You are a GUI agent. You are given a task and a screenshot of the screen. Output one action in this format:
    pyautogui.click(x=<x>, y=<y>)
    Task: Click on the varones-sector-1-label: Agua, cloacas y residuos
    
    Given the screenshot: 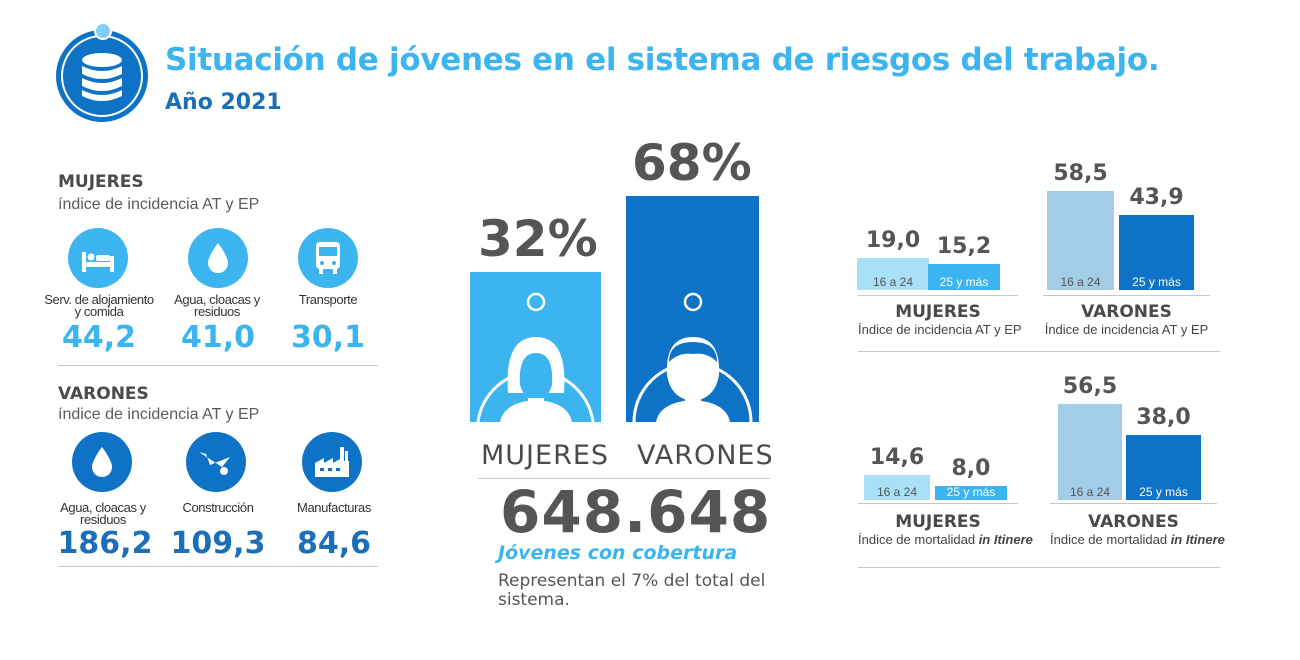 What is the action you would take?
    pyautogui.click(x=103, y=513)
    